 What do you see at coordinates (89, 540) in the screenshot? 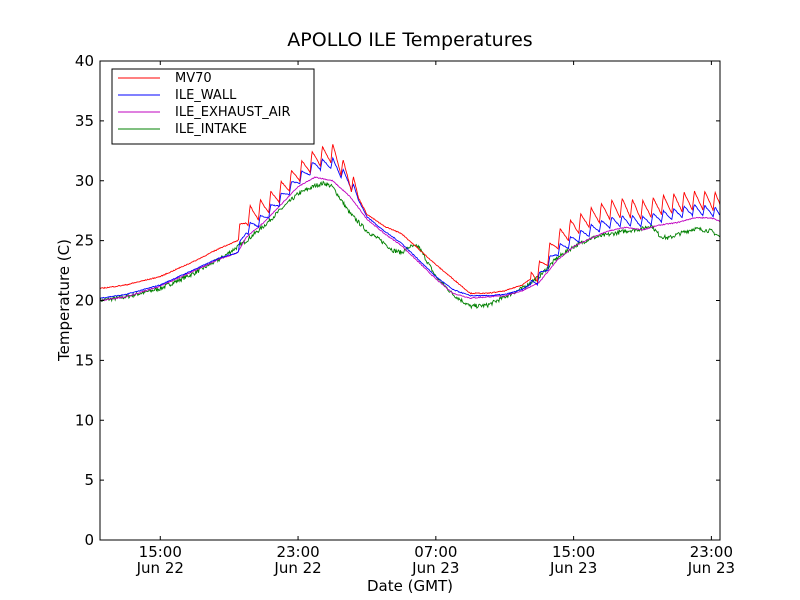
I see `y-tick-label: 0` at bounding box center [89, 540].